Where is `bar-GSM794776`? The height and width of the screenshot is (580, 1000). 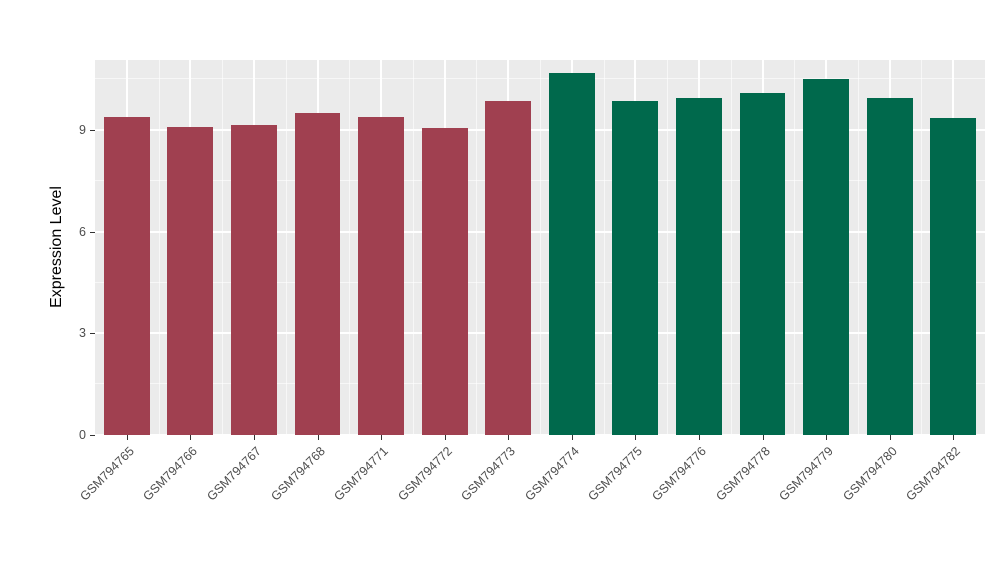
bar-GSM794776 is located at coordinates (699, 266).